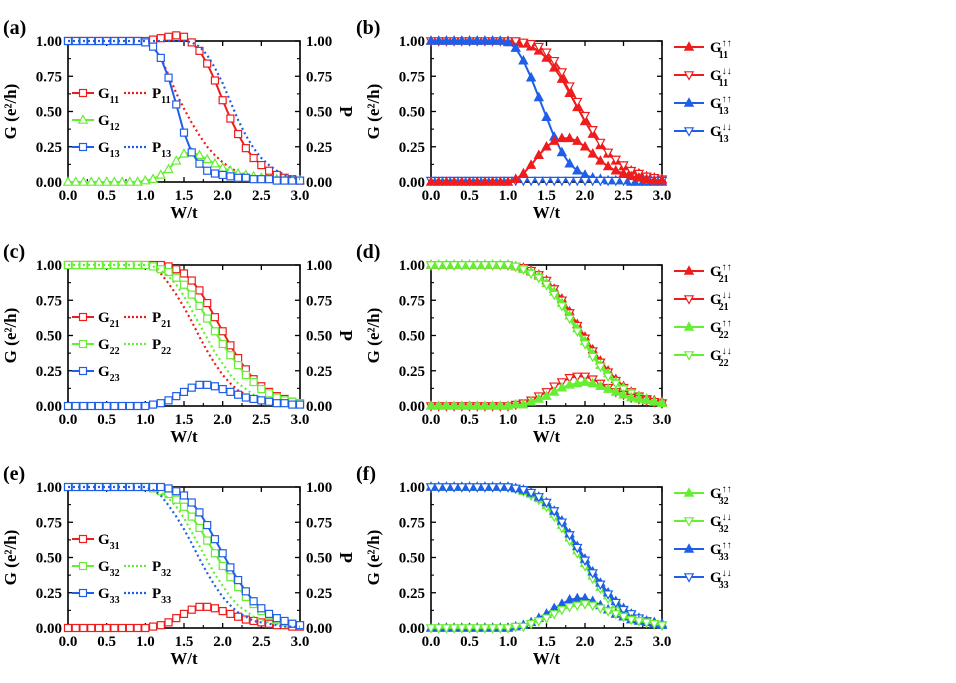  I want to click on legend-label-sup: ↓↓, so click(727, 573).